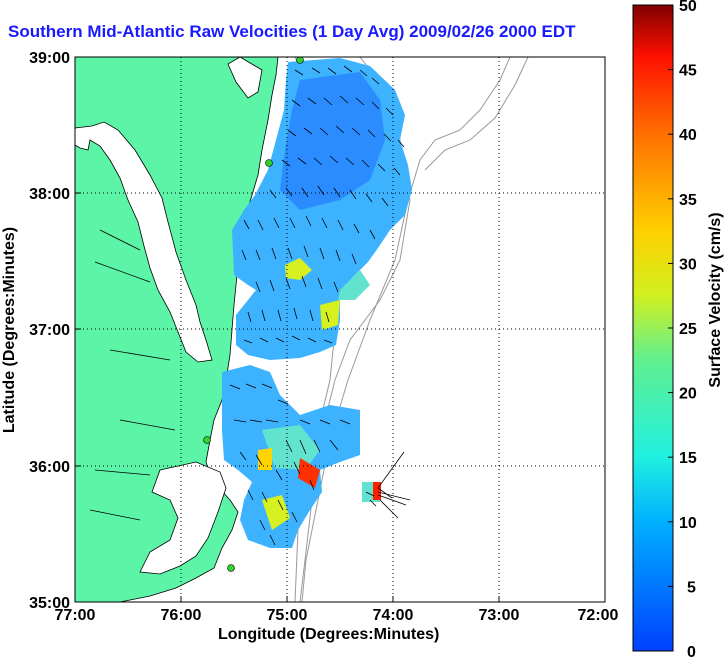 Image resolution: width=724 pixels, height=659 pixels. I want to click on colorbar-tick-label: 0, so click(691, 651).